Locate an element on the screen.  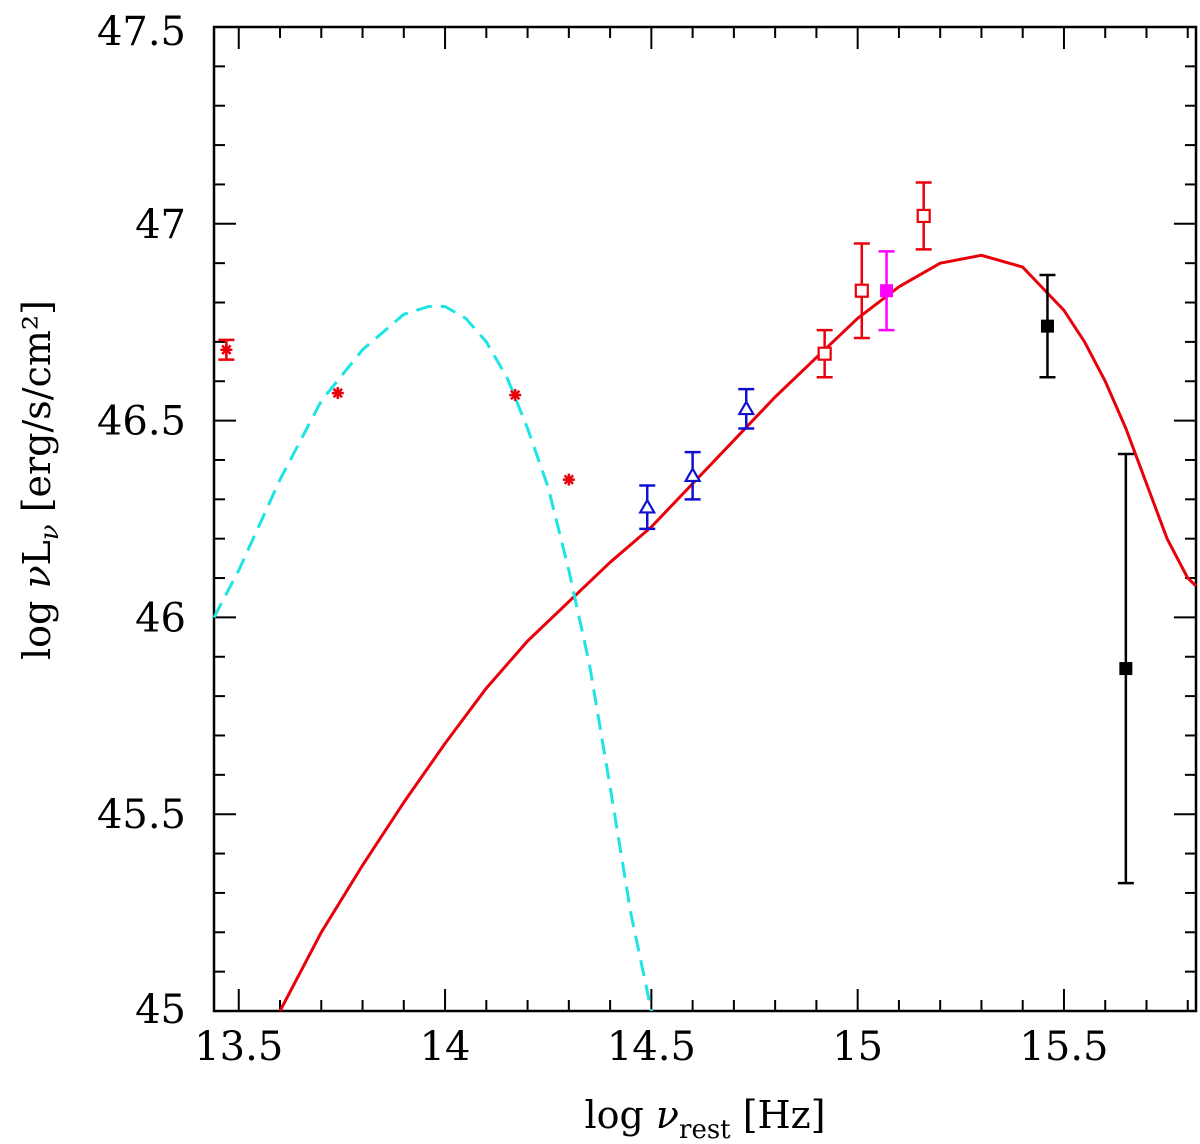
x-axis-title-nu: ν is located at coordinates (667, 1115).